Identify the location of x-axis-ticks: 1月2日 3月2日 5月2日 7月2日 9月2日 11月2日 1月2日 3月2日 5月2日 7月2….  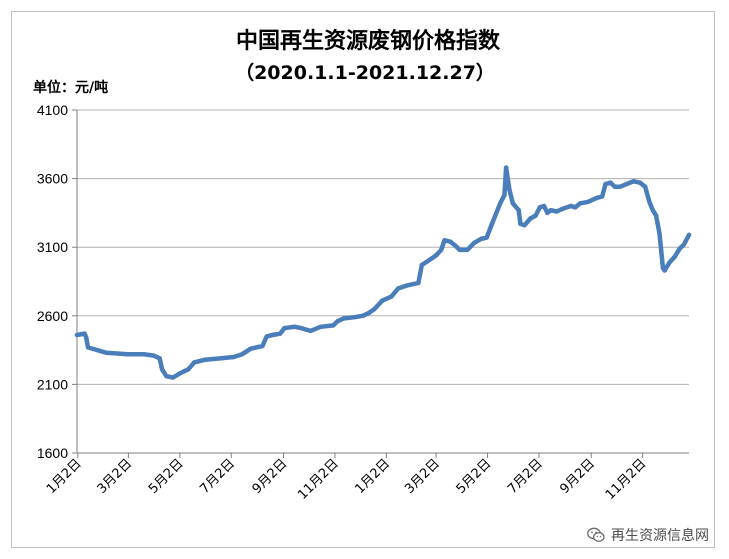
(346, 478).